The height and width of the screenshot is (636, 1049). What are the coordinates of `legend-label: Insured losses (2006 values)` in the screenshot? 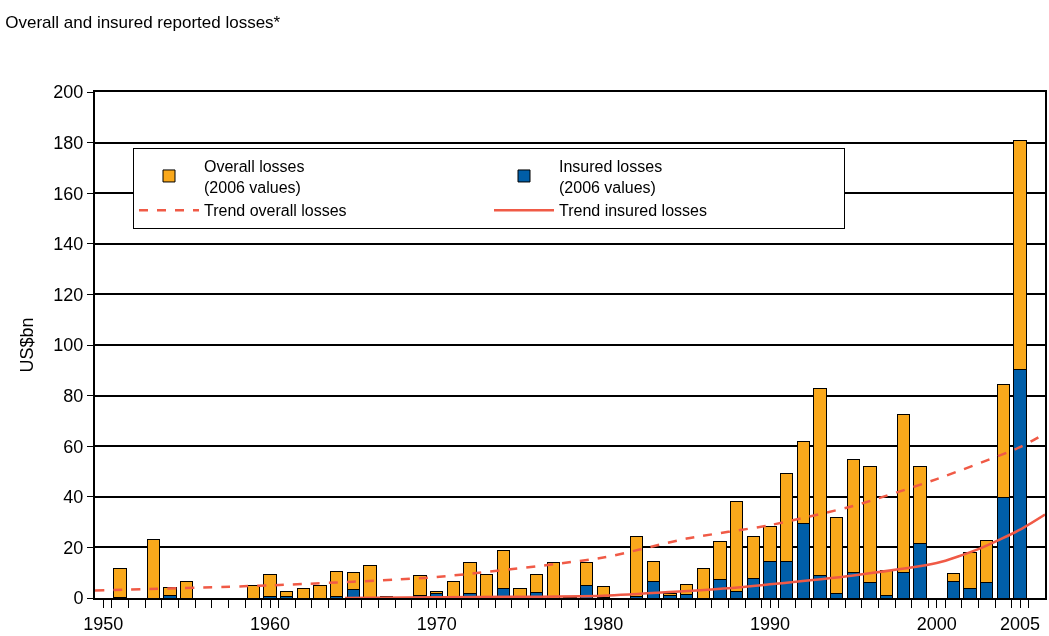 It's located at (611, 176).